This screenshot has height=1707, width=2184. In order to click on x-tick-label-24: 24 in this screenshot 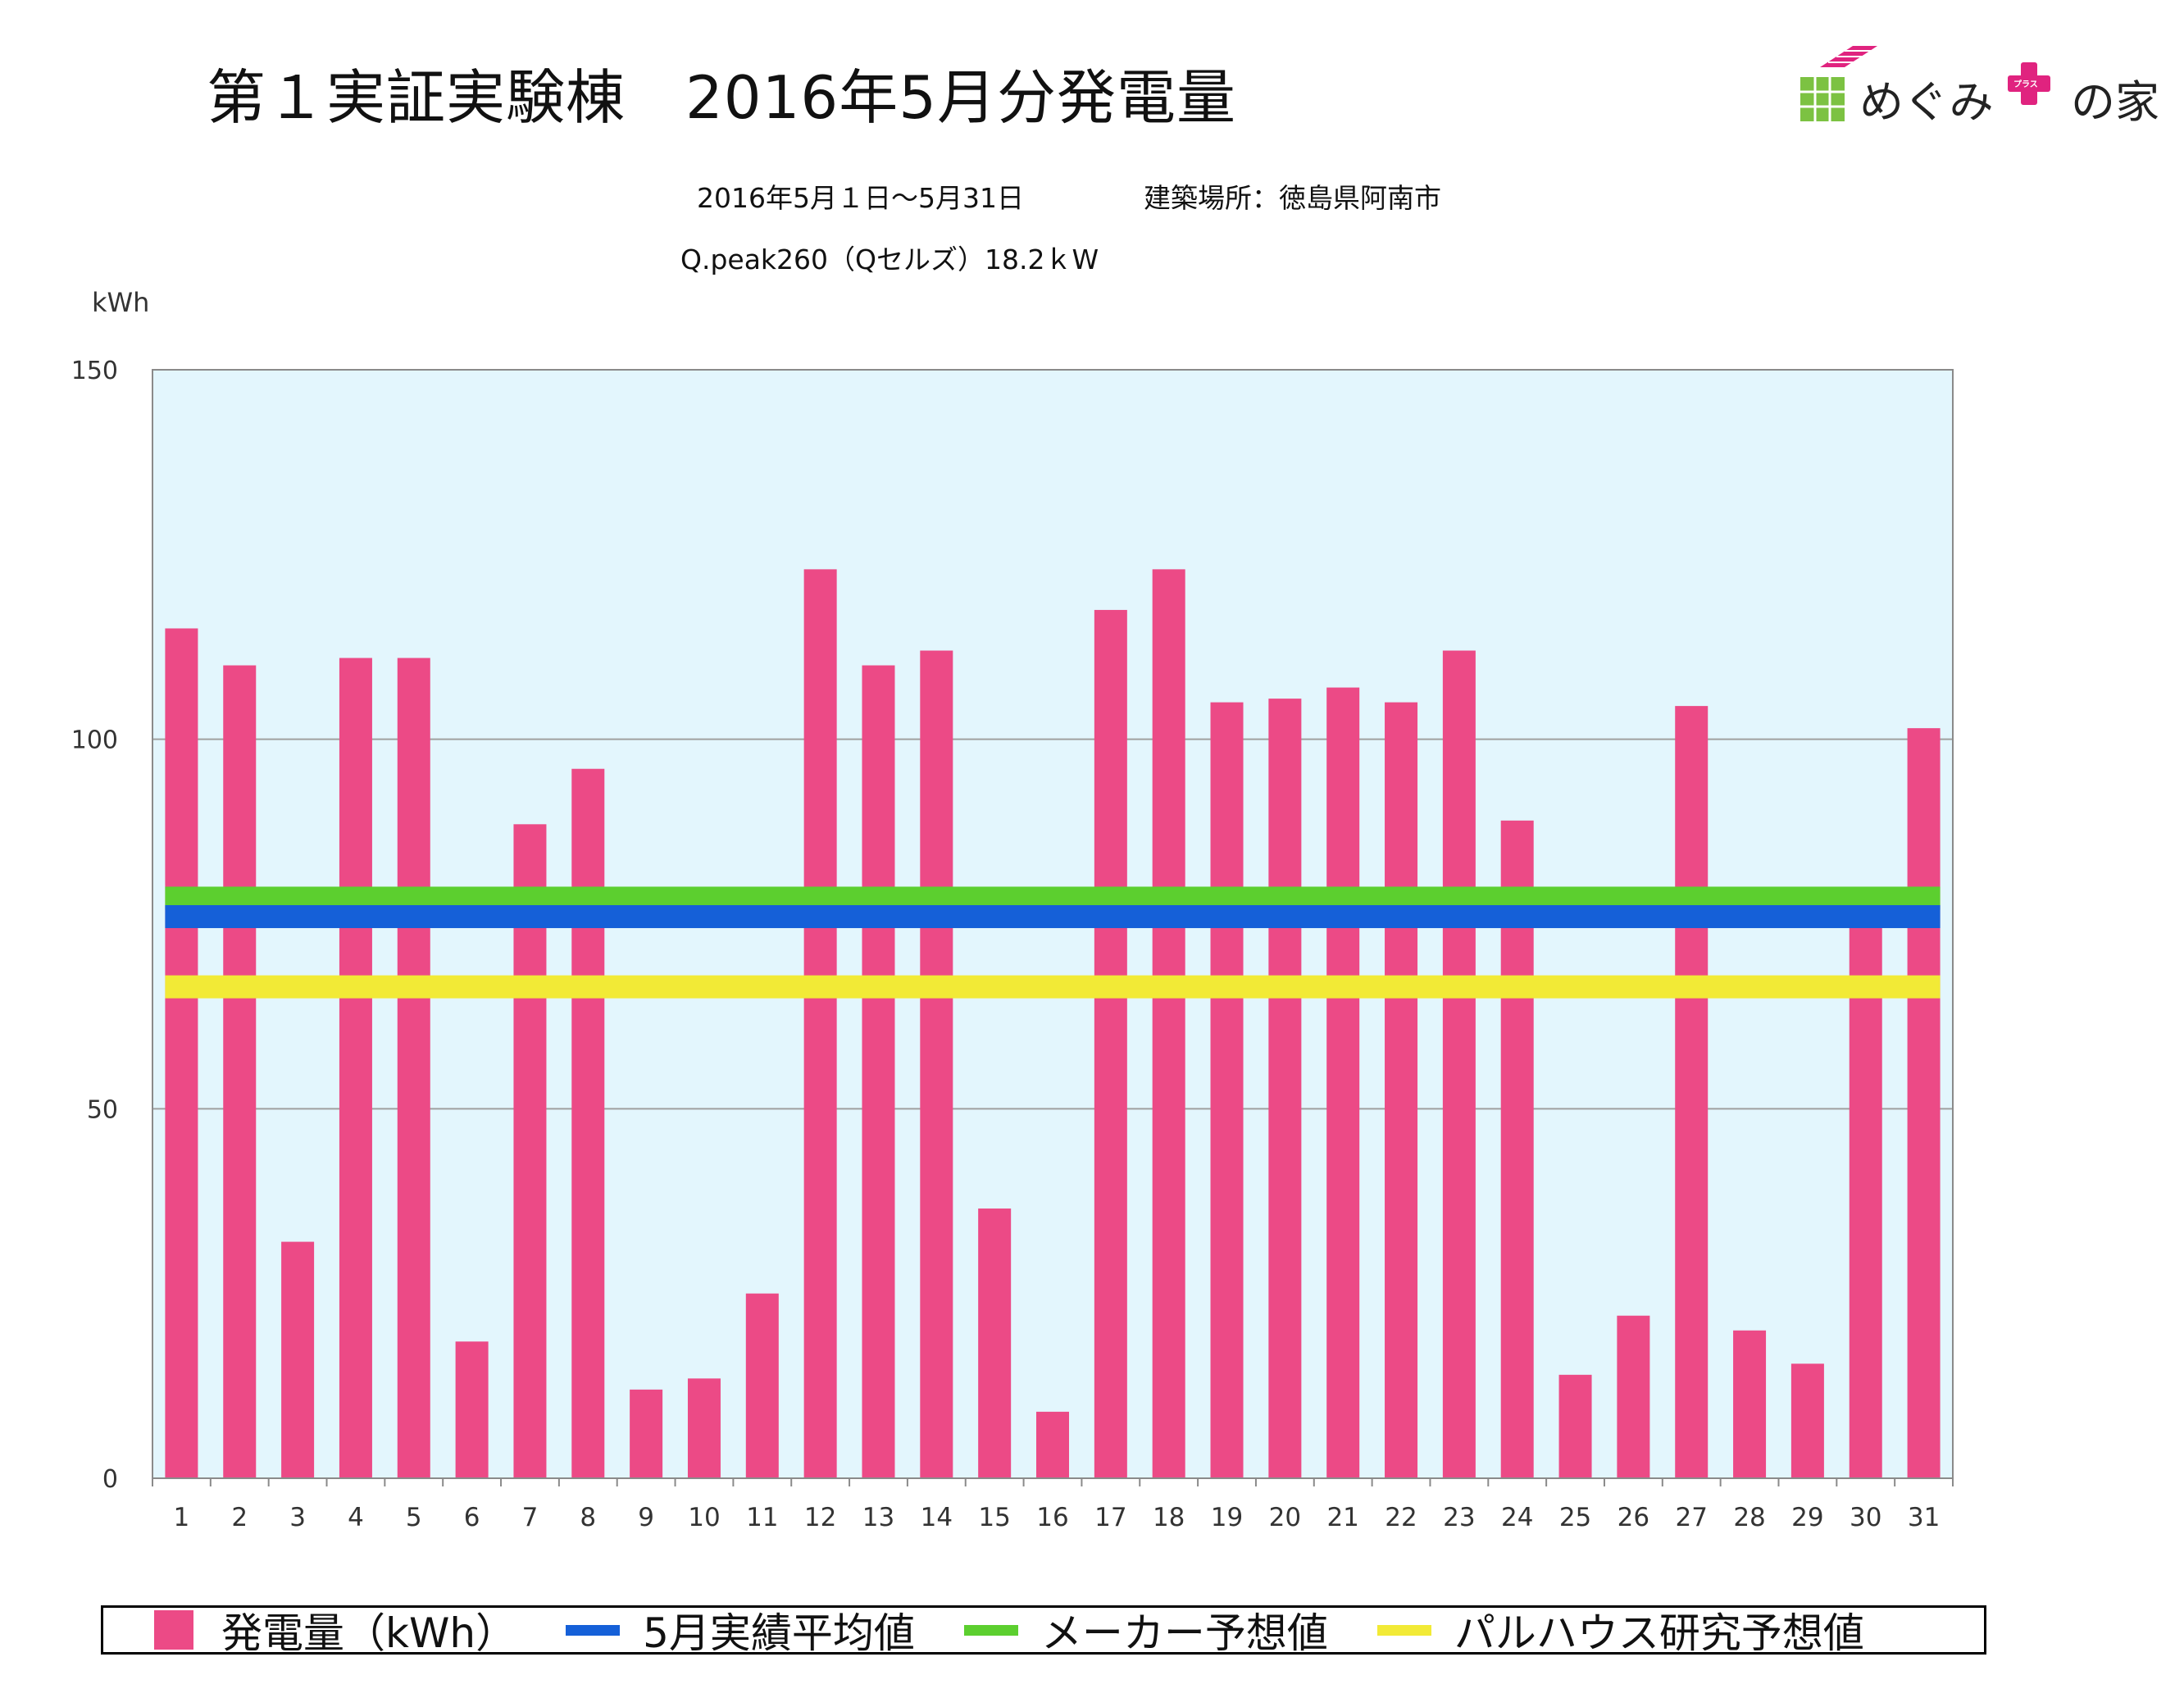, I will do `click(1517, 1517)`.